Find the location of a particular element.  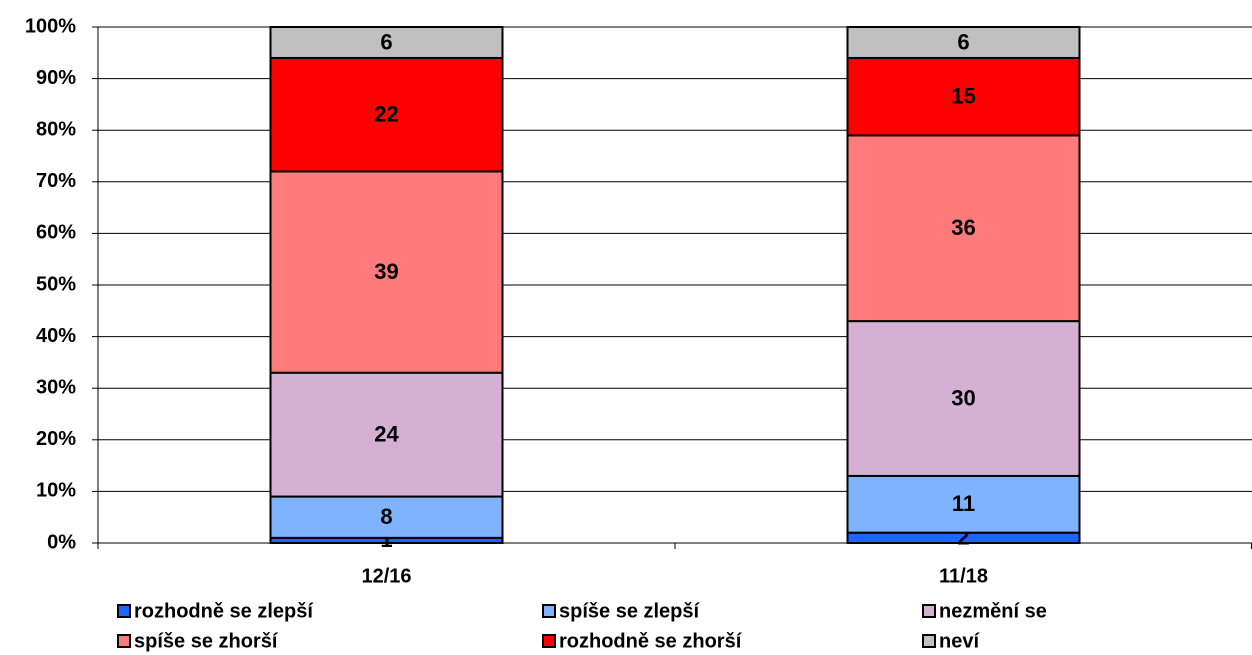

legend-label: nezmění se is located at coordinates (993, 611).